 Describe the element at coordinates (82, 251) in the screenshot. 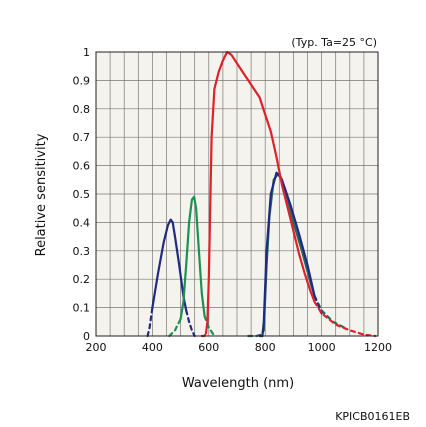

I see `y-tick-label: 0.3` at that location.